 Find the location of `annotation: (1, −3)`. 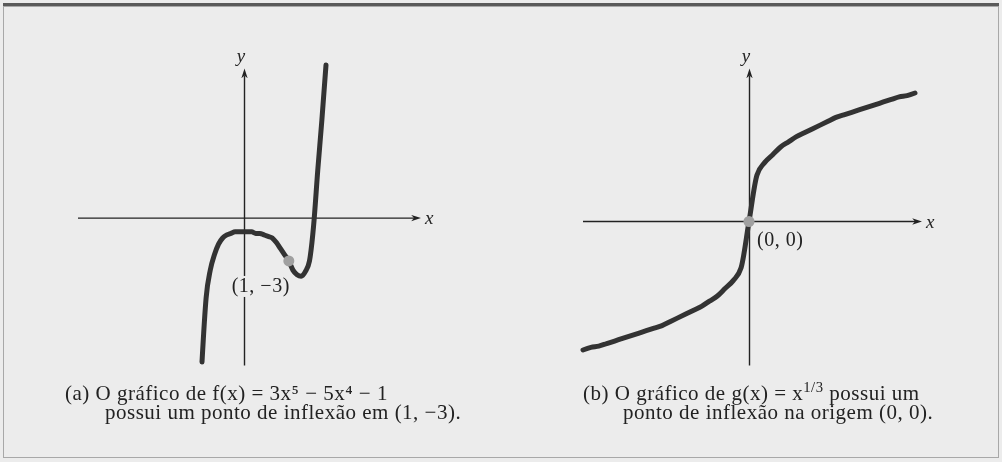

annotation: (1, −3) is located at coordinates (260, 285).